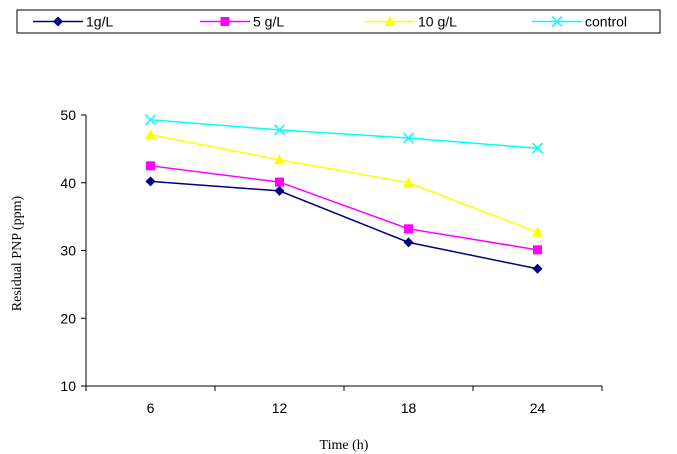  What do you see at coordinates (280, 408) in the screenshot?
I see `x-tick-label: 12` at bounding box center [280, 408].